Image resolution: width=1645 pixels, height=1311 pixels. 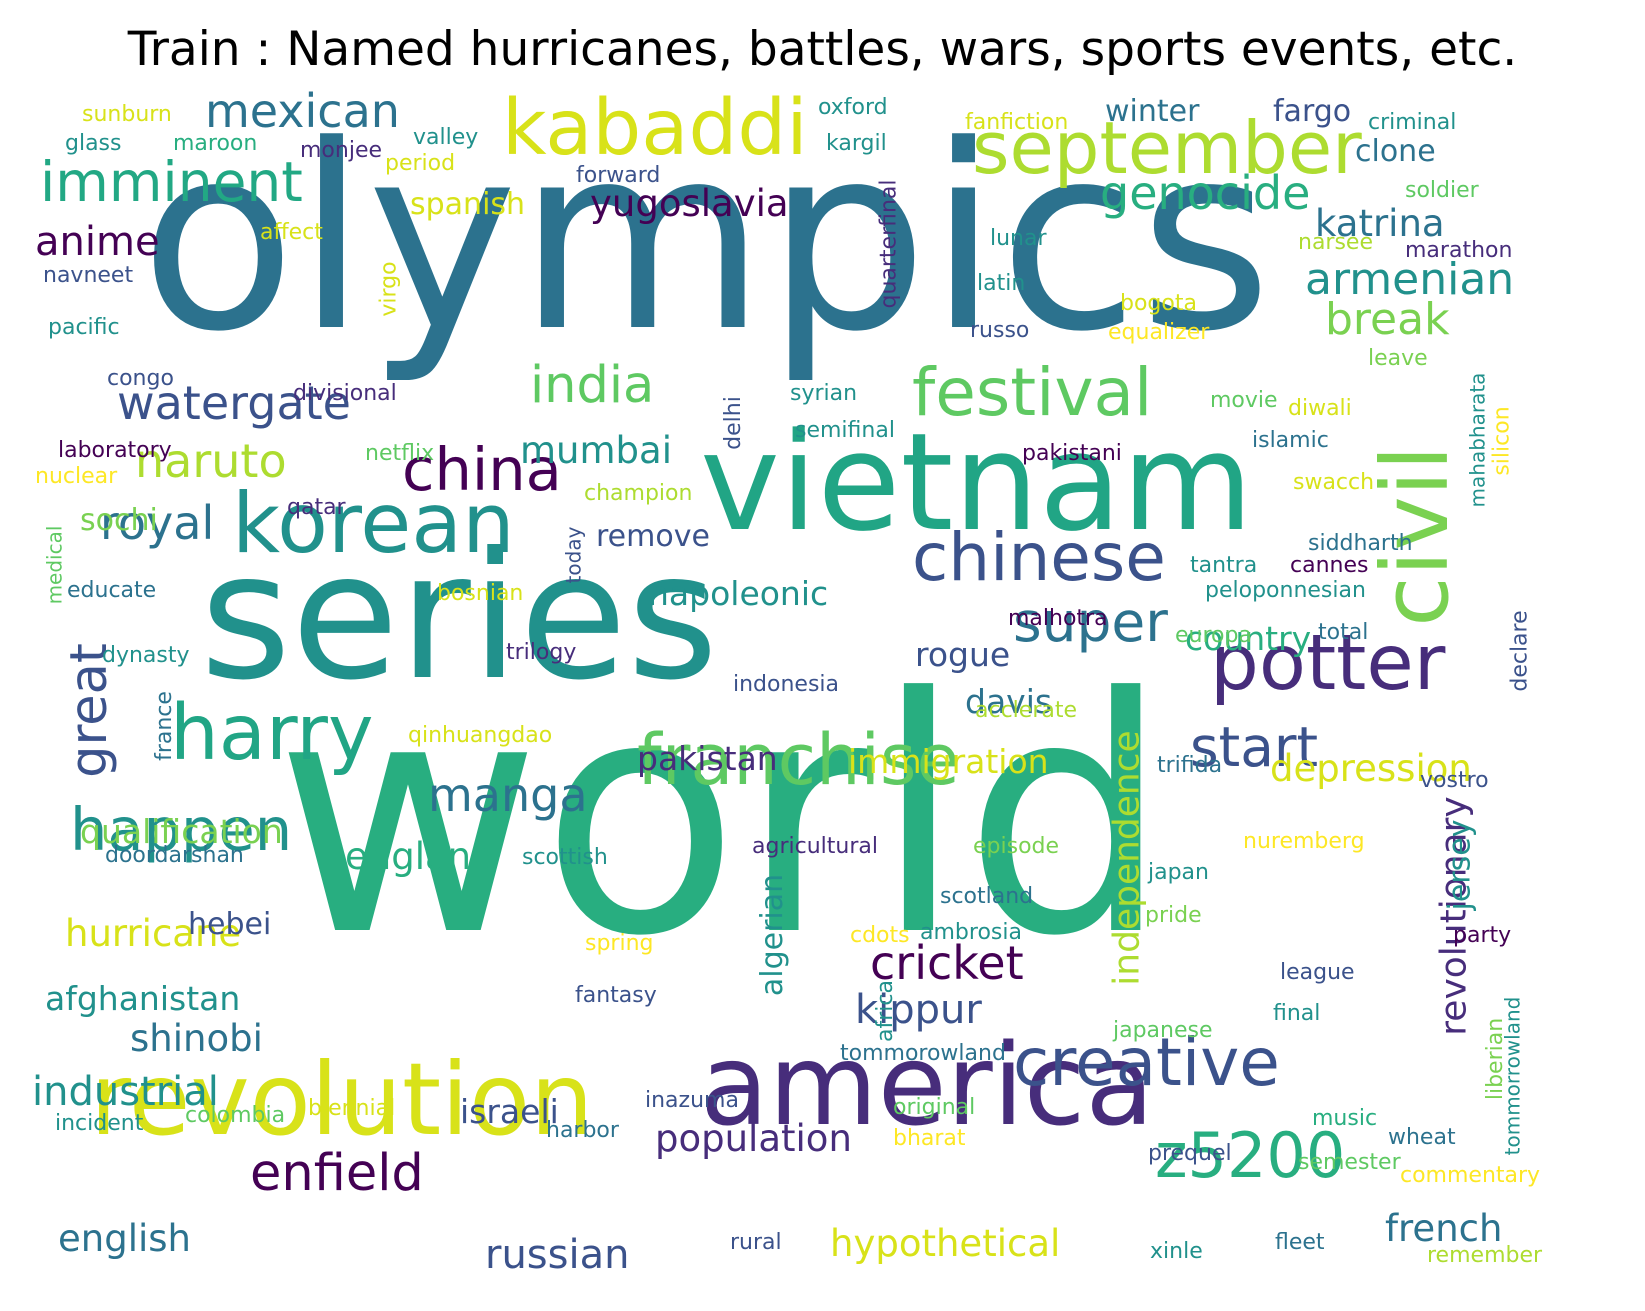 What do you see at coordinates (786, 684) in the screenshot?
I see `word-indonesia: indonesia` at bounding box center [786, 684].